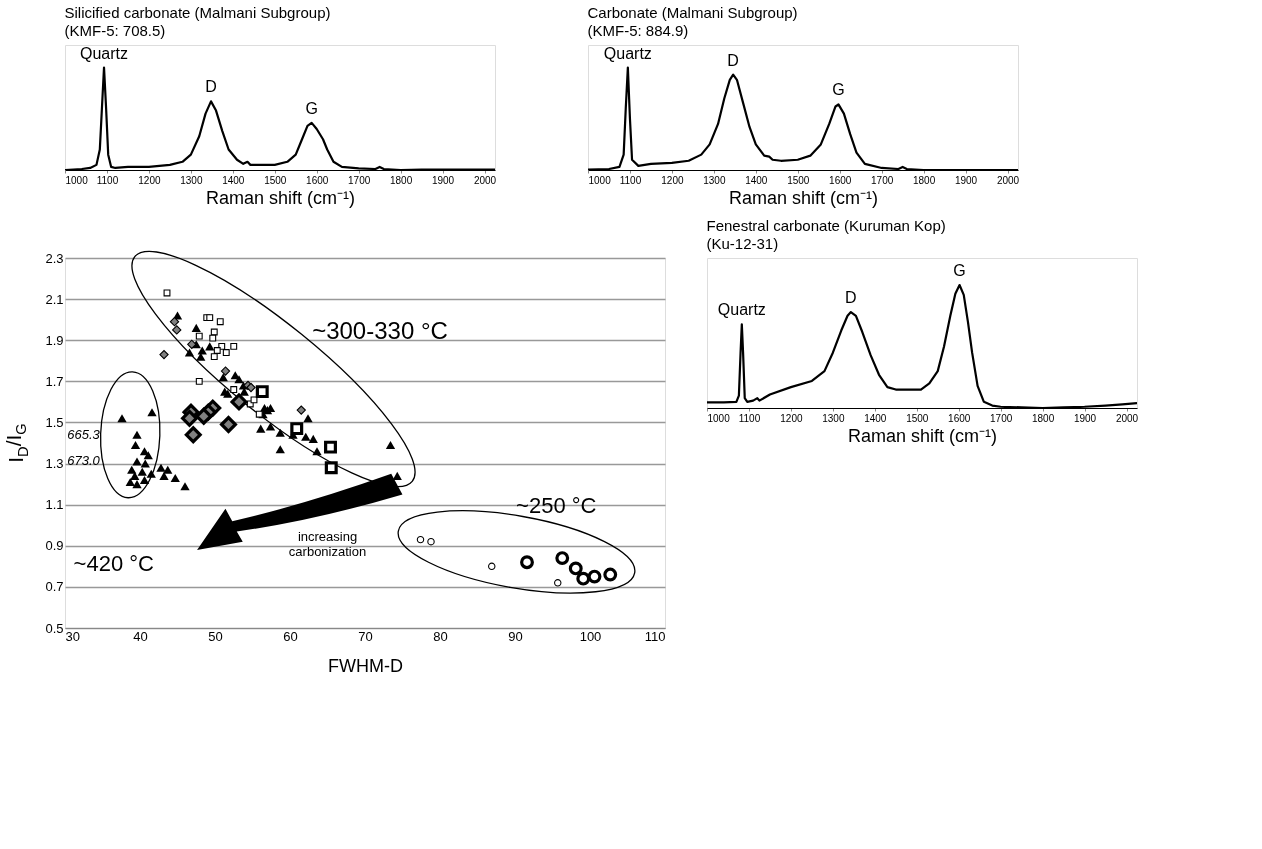 The height and width of the screenshot is (849, 1262). Describe the element at coordinates (54, 299) in the screenshot. I see `y-tick-label: 2.1` at that location.